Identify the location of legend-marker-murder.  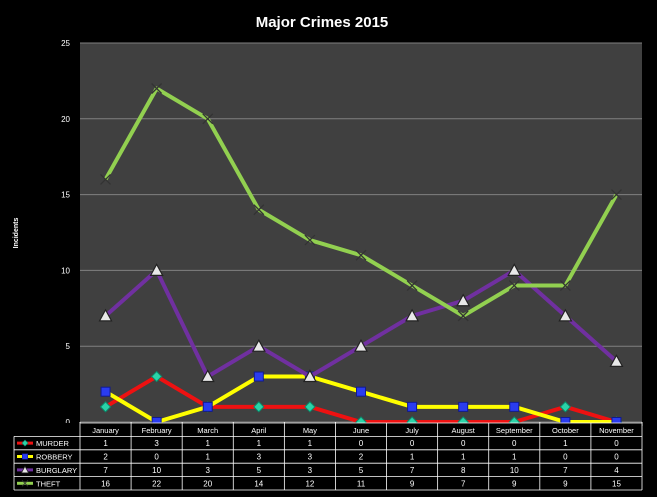
(25, 443).